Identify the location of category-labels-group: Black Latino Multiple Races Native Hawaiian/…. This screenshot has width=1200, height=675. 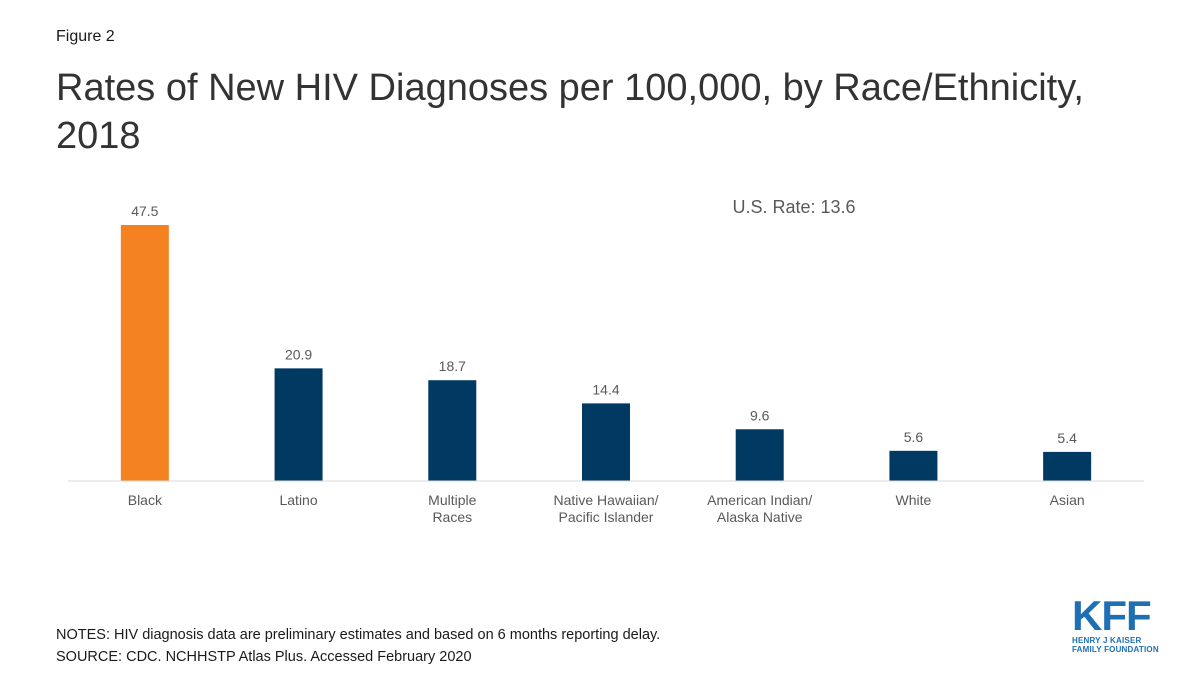
(606, 508).